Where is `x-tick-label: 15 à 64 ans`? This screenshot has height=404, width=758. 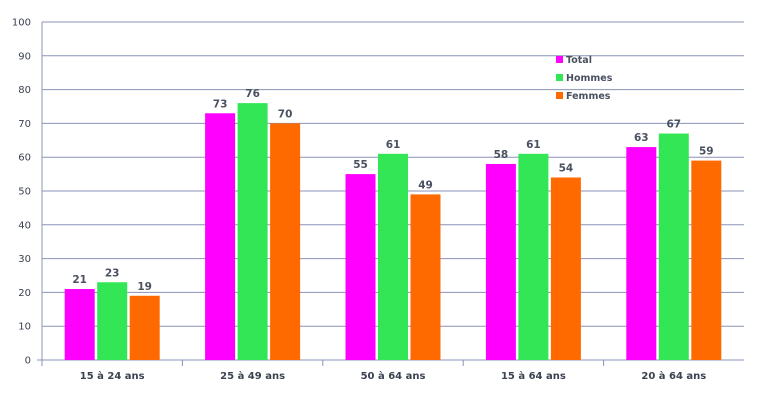 x-tick-label: 15 à 64 ans is located at coordinates (533, 376).